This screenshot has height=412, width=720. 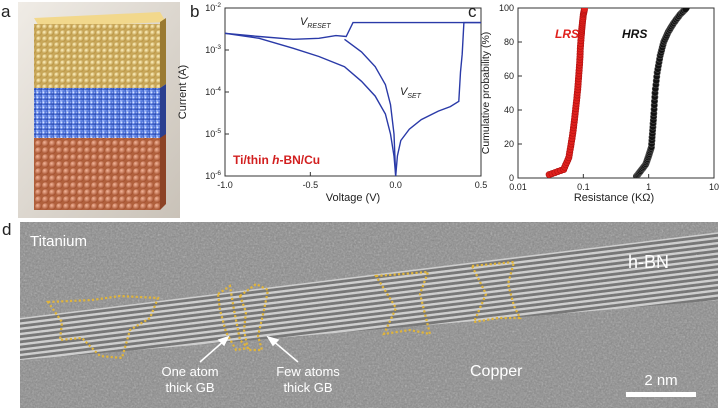 I want to click on gb-arrows, so click(x=249, y=349).